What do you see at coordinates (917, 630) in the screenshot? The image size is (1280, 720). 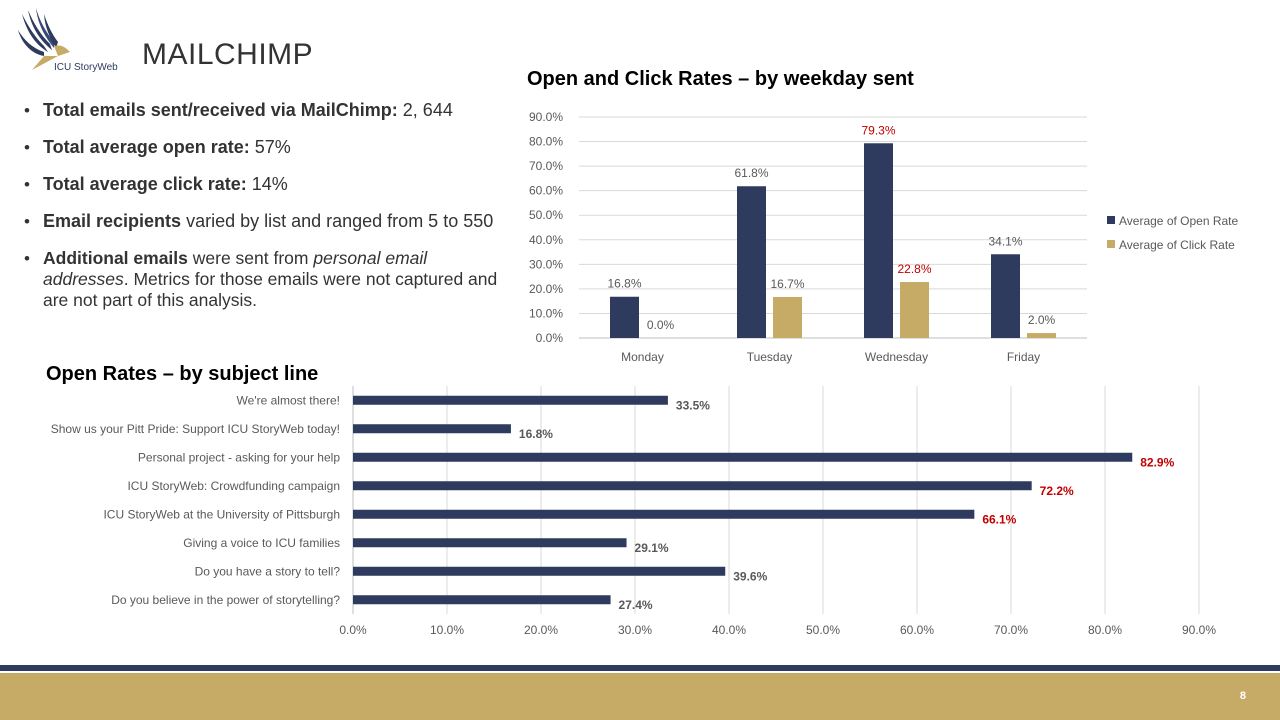 I see `x-tick-label: 60.0%` at bounding box center [917, 630].